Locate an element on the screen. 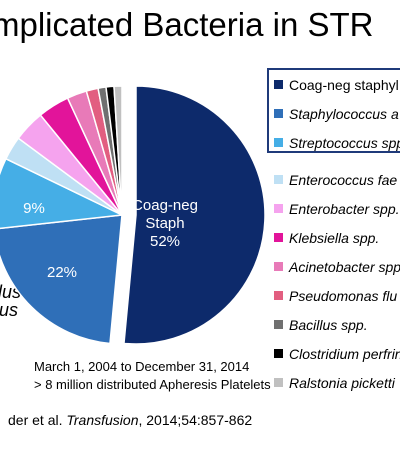  legend-item: Pseudomonas flu is located at coordinates (334, 295).